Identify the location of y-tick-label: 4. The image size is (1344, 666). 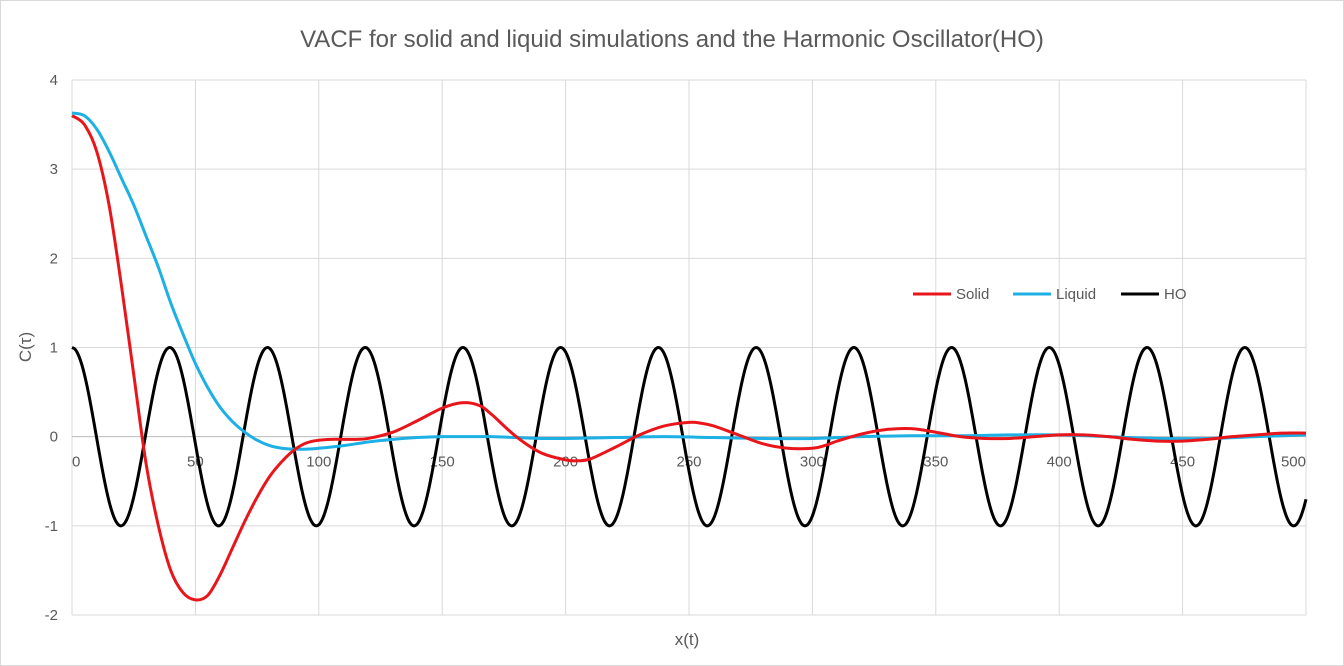
(54, 80).